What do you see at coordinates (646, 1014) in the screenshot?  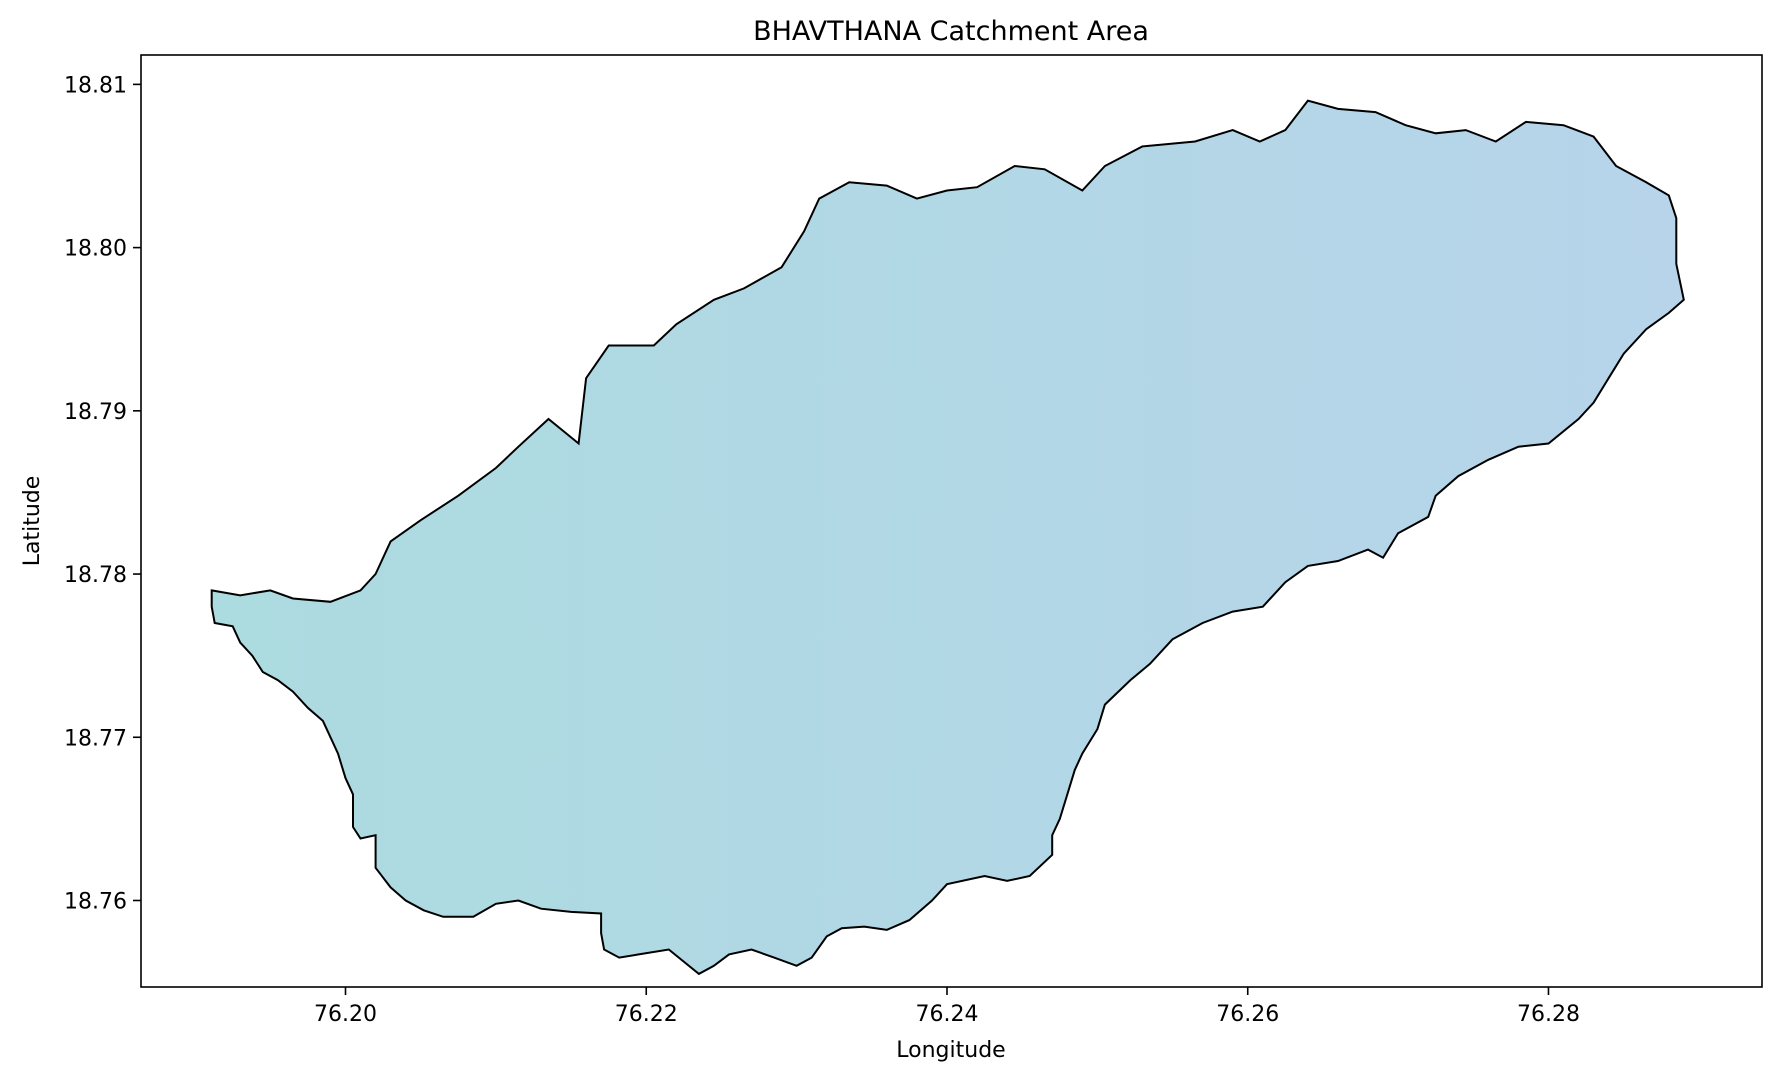 I see `x-tick-label: 76.22` at bounding box center [646, 1014].